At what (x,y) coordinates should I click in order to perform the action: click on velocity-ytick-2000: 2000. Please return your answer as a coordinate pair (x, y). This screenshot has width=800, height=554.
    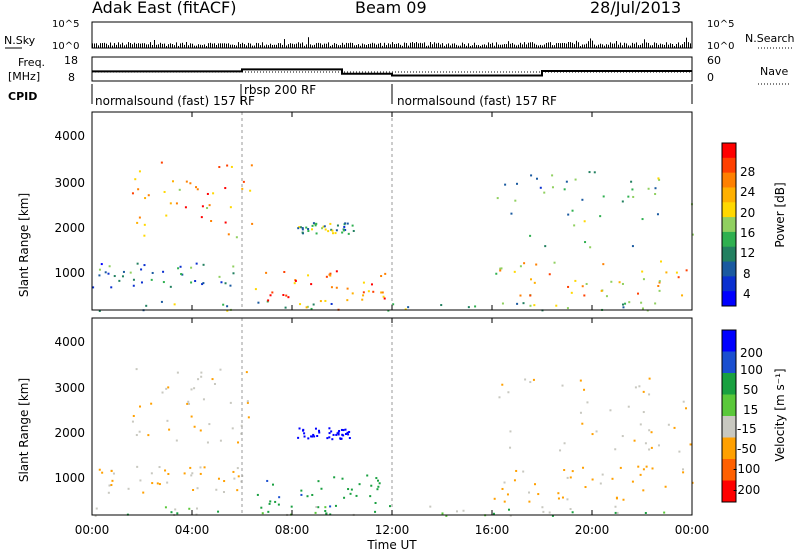
    Looking at the image, I should click on (69, 433).